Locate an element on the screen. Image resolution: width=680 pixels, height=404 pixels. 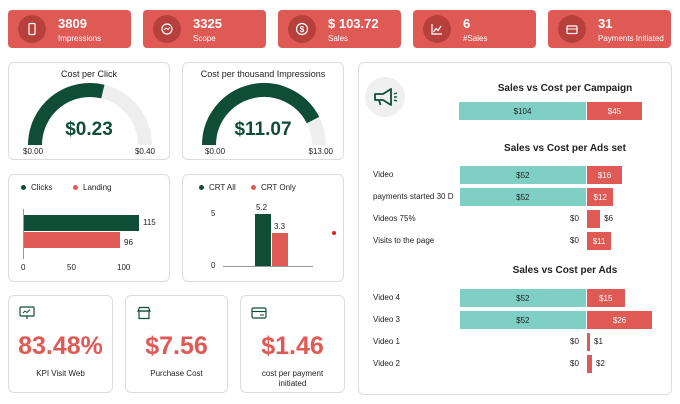
cost-bar: $16 is located at coordinates (605, 175).